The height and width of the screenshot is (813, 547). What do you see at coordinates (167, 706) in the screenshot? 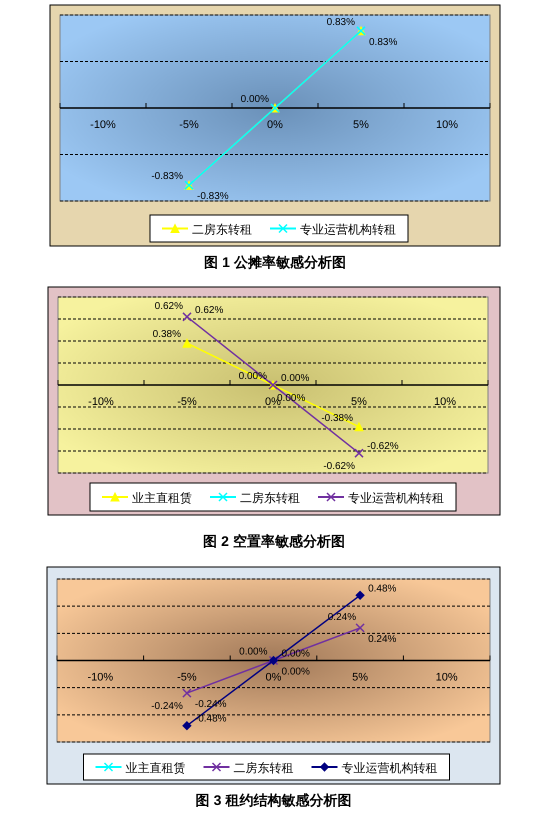
I see `data-label: -0.24%` at bounding box center [167, 706].